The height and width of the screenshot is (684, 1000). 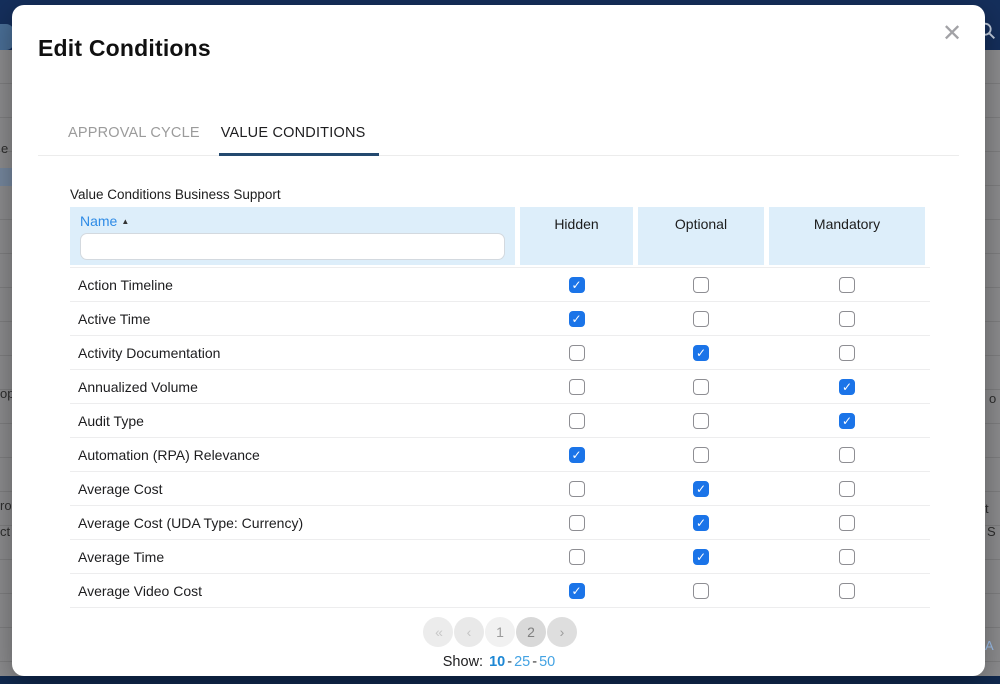 I want to click on page-size-selector: Show: 10-25-50, so click(x=500, y=662).